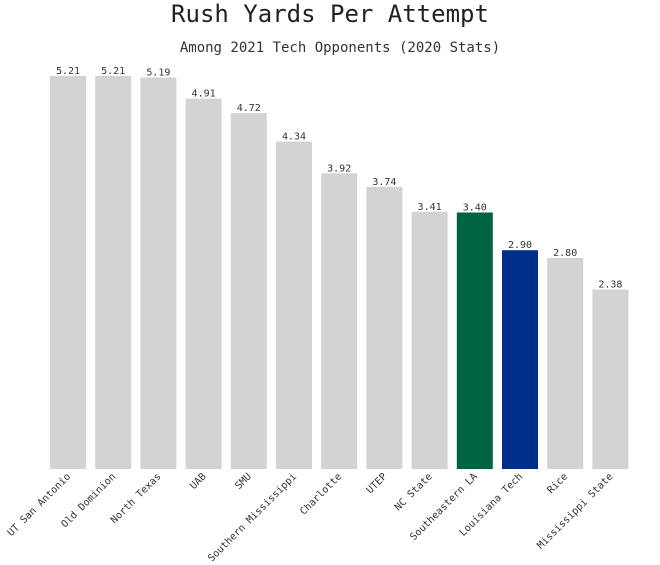  I want to click on bar-nc-state, so click(429, 340).